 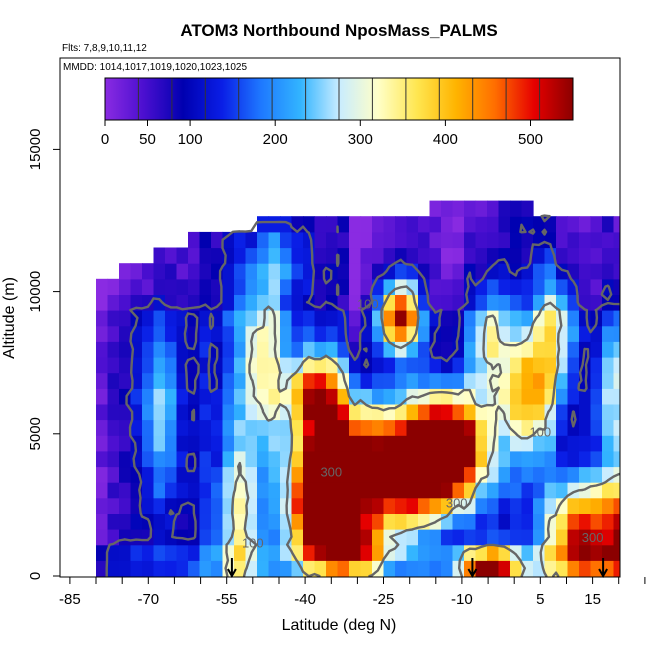 What do you see at coordinates (275, 139) in the screenshot?
I see `colorbar-tick-label: 200` at bounding box center [275, 139].